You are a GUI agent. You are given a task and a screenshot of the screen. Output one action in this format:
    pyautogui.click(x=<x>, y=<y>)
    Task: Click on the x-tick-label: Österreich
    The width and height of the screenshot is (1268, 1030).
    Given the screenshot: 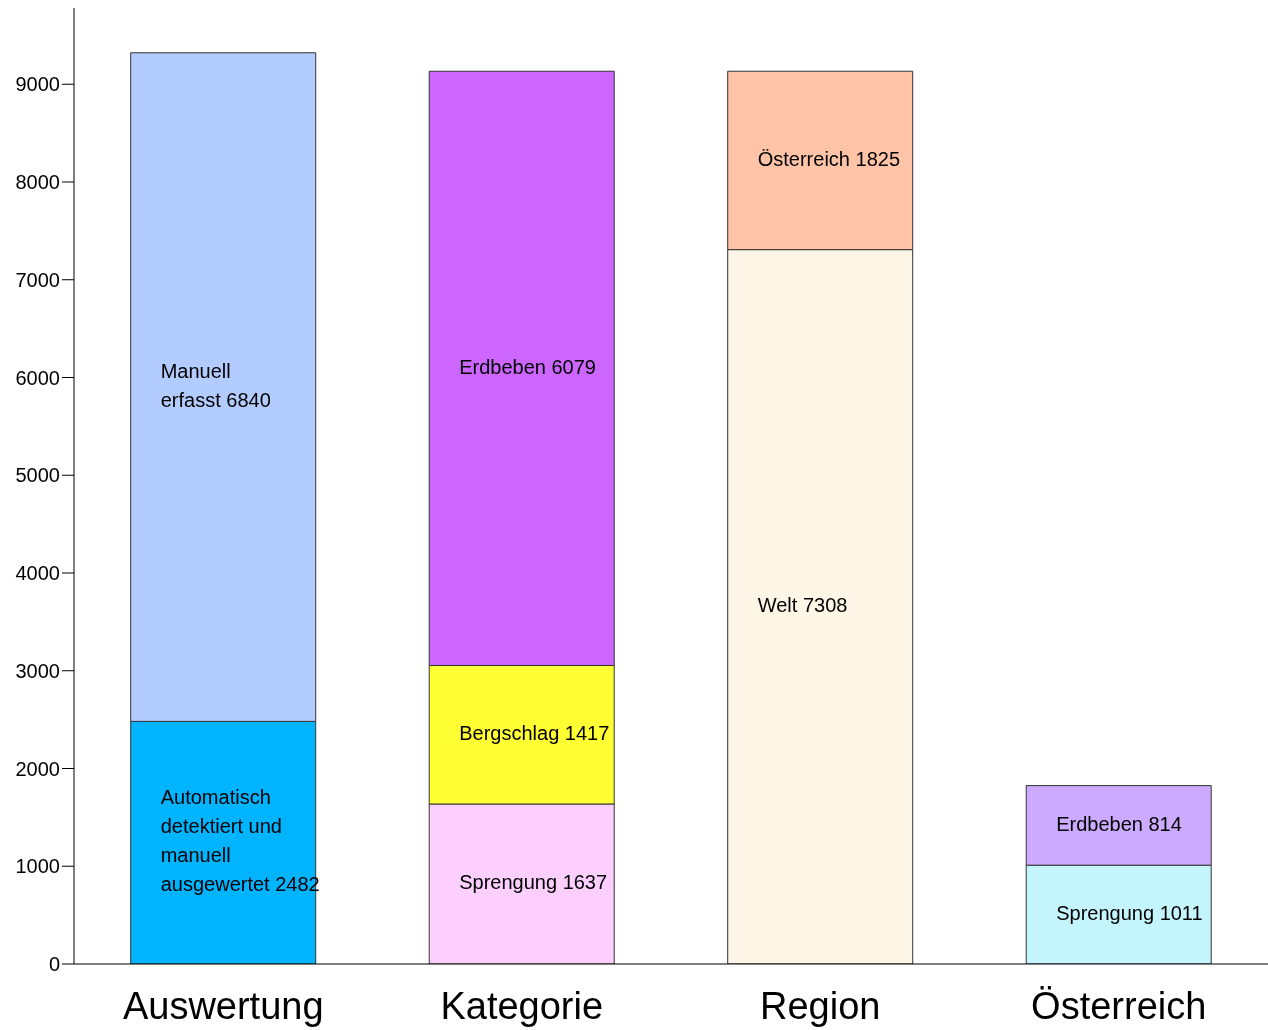 What is the action you would take?
    pyautogui.click(x=1119, y=1005)
    